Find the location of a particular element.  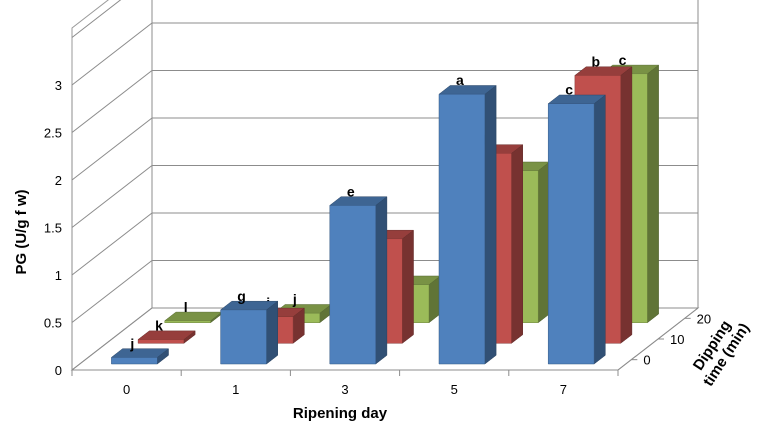

bar-letter-label: k is located at coordinates (159, 326).